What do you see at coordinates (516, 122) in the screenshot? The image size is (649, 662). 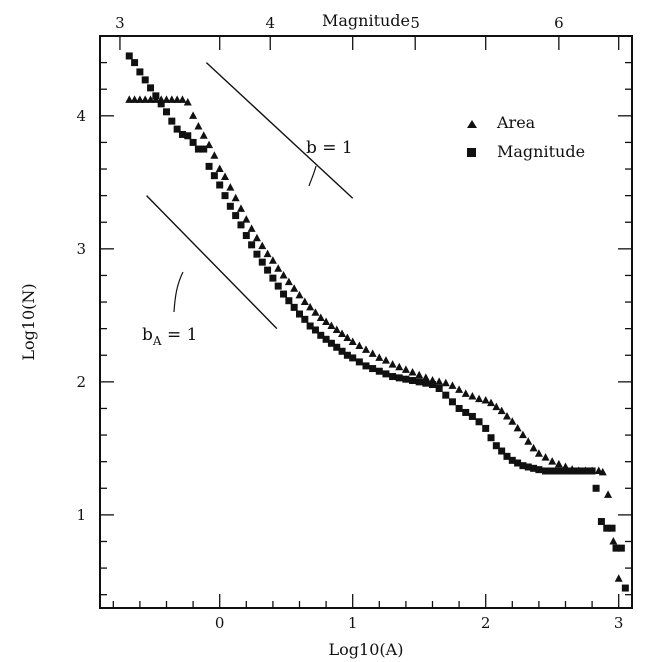 I see `legend-label-area: Area` at bounding box center [516, 122].